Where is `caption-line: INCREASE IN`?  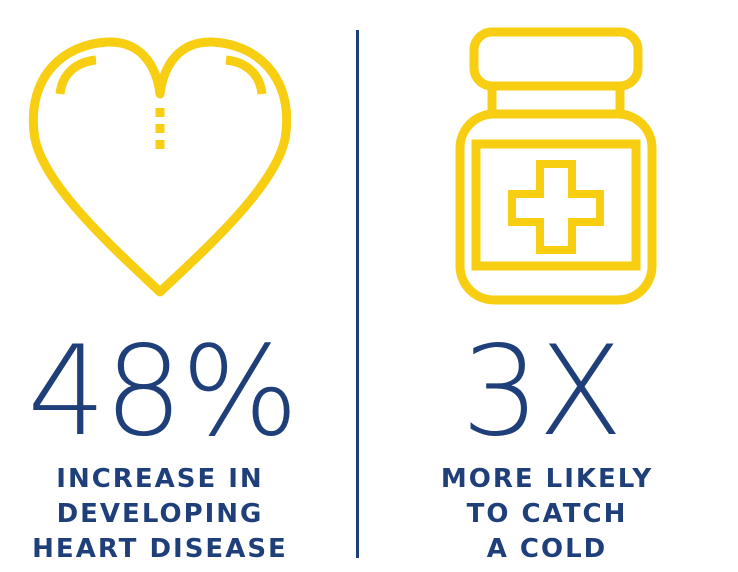 caption-line: INCREASE IN is located at coordinates (160, 479).